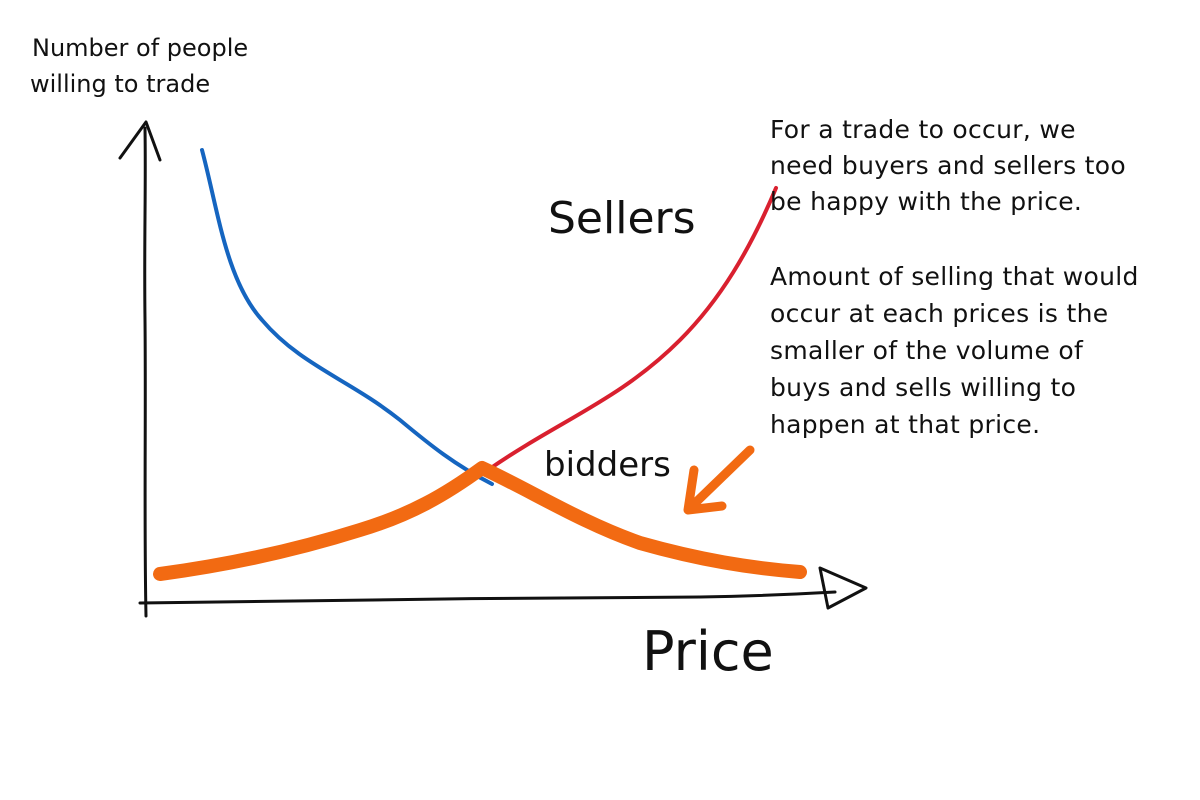 This screenshot has width=1200, height=800. I want to click on annotation-line: occur at each prices is the, so click(939, 313).